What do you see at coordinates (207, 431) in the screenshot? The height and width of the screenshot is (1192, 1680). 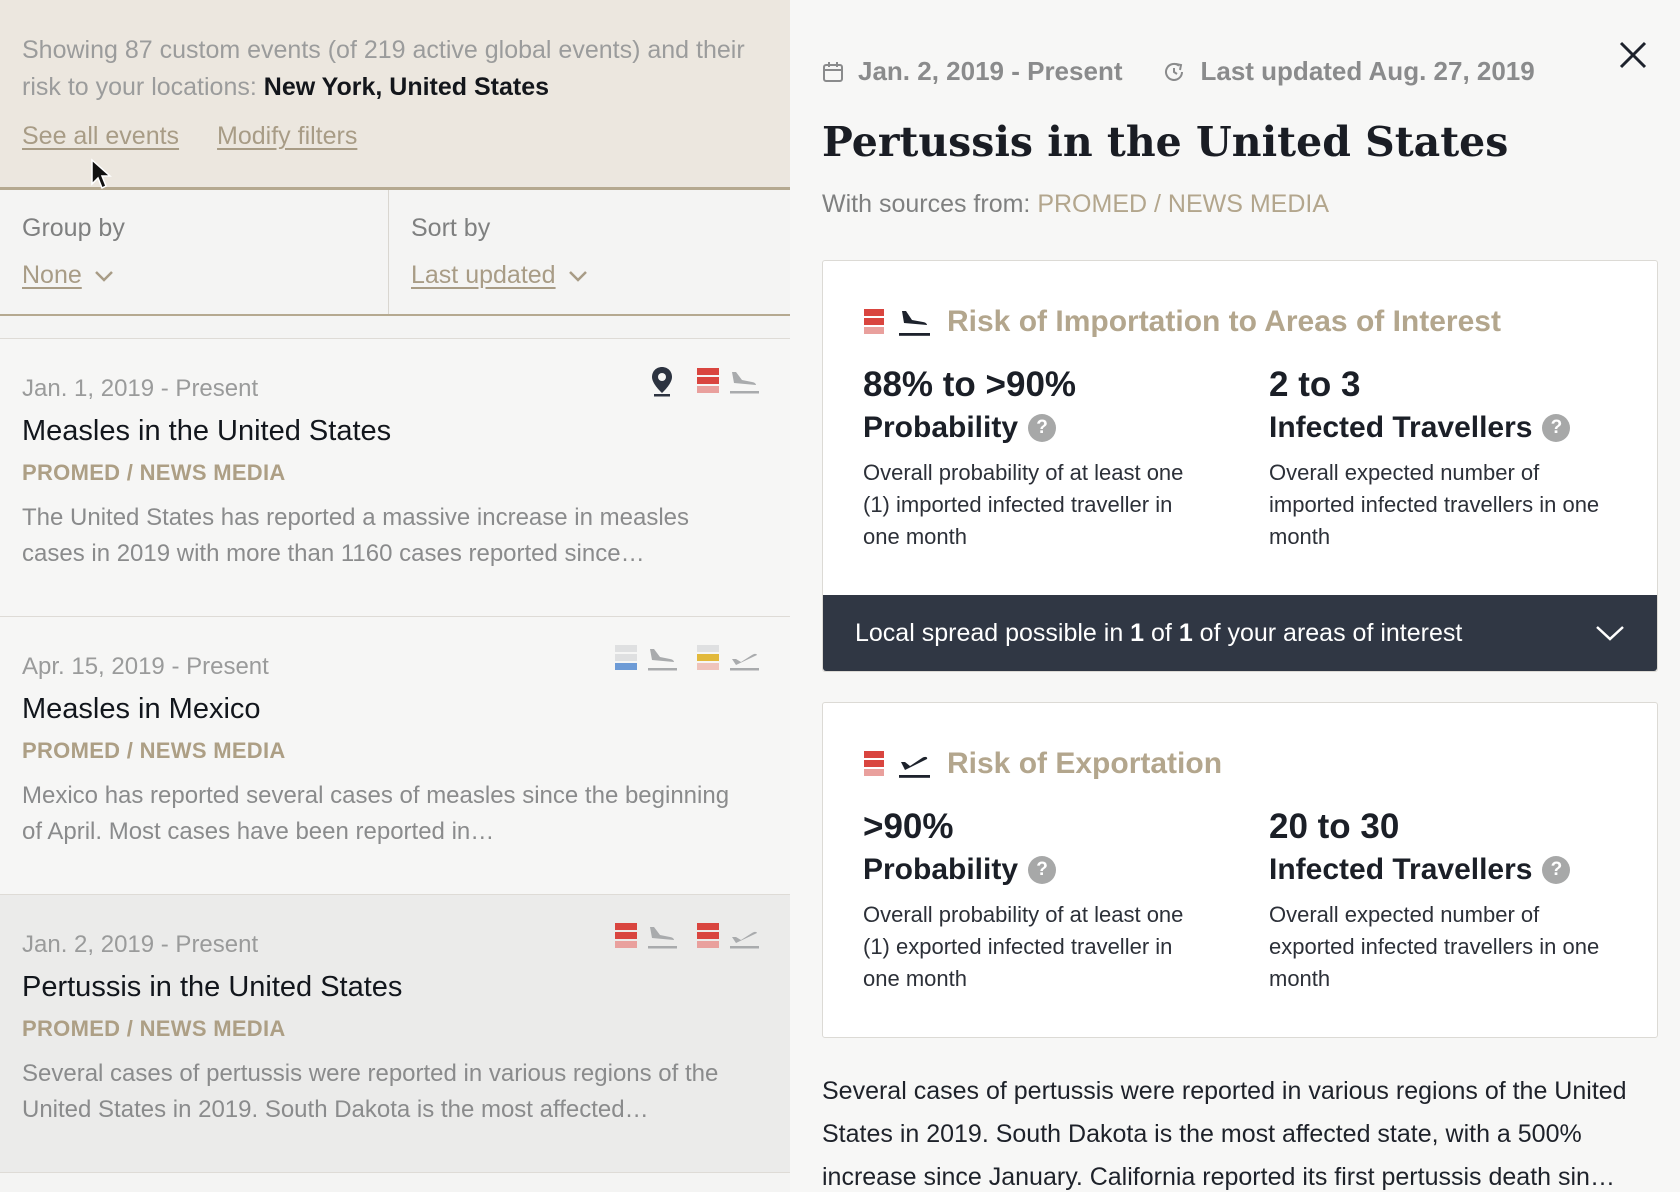 I see `event-title: Measles in the United States` at bounding box center [207, 431].